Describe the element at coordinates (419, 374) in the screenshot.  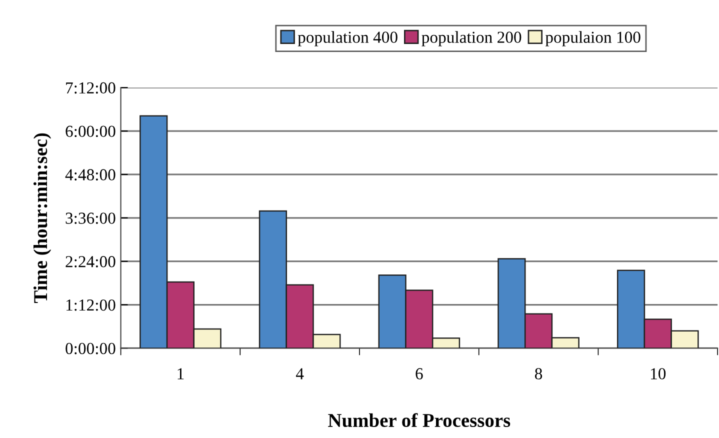
I see `x-tick-label: 6` at that location.